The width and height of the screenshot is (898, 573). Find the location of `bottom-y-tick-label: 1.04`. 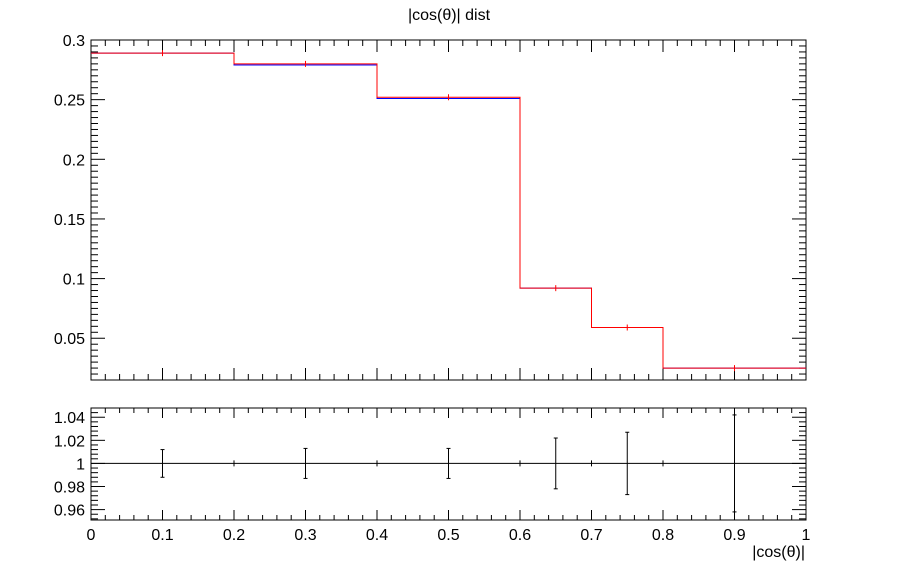

bottom-y-tick-label: 1.04 is located at coordinates (69, 418).